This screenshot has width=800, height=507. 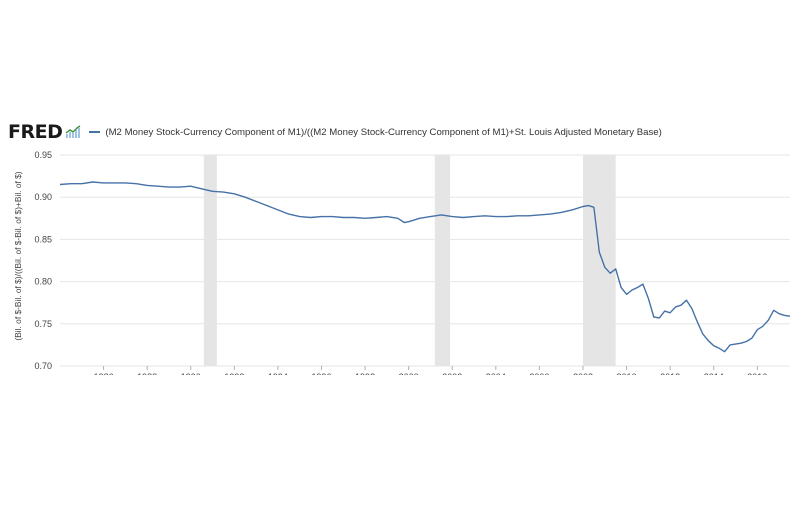 What do you see at coordinates (43, 239) in the screenshot?
I see `y-tick-label: 0.85` at bounding box center [43, 239].